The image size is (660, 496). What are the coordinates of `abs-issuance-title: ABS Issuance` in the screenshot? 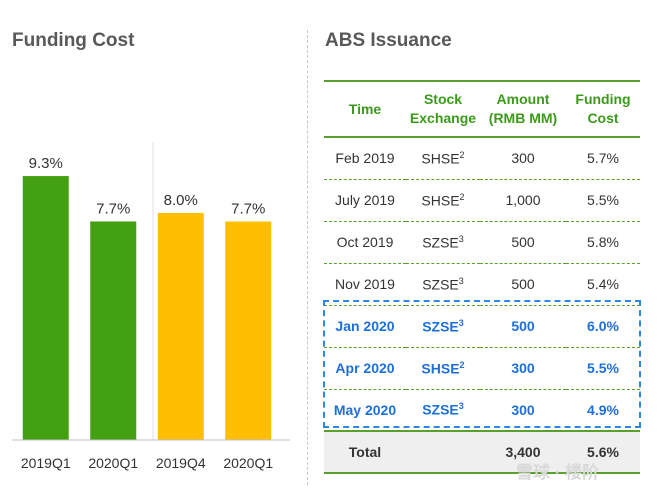 It's located at (388, 40).